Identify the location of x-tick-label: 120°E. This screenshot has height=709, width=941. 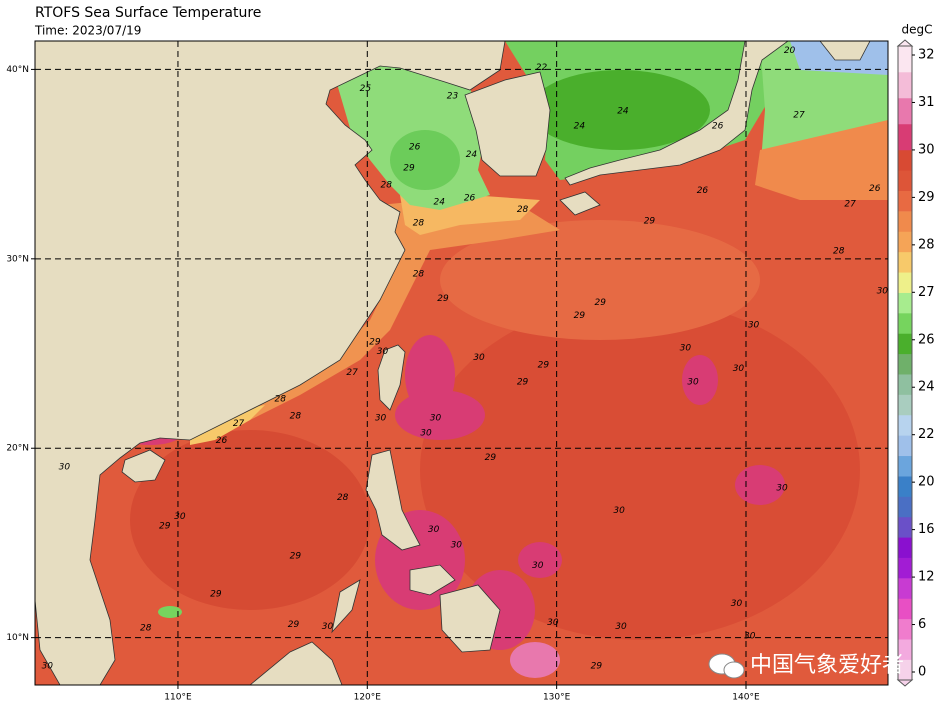
(368, 698).